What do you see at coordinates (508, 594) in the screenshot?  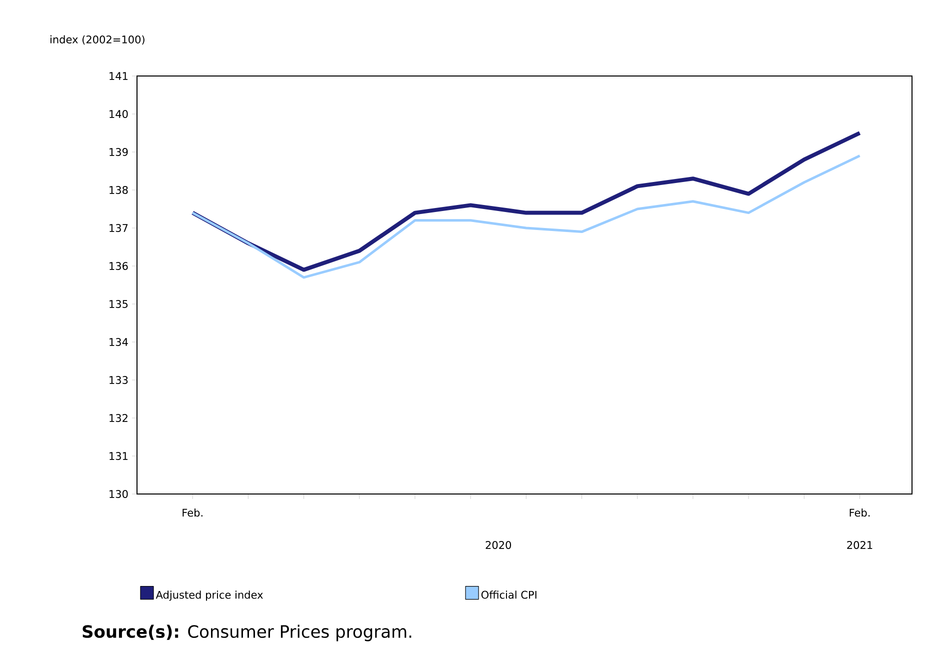 I see `legend-label: Official CPI` at bounding box center [508, 594].